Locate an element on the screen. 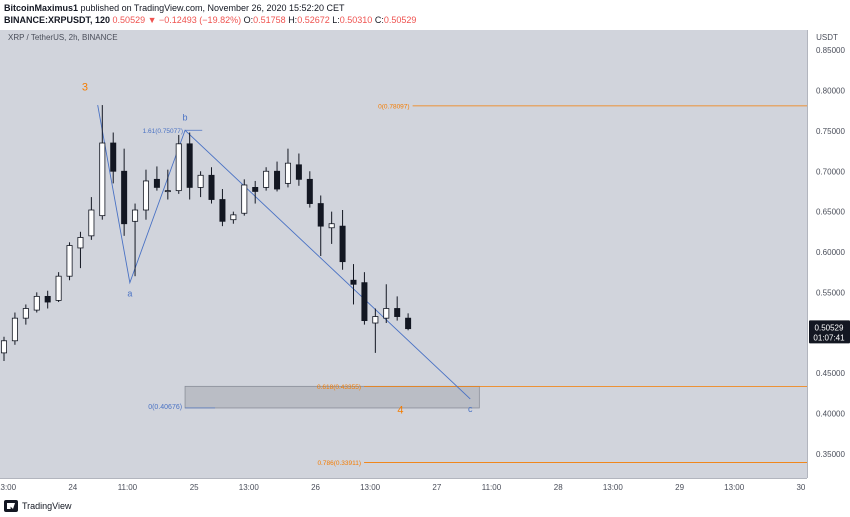 This screenshot has width=850, height=517. y-tick-label: 0.80000 is located at coordinates (830, 91).